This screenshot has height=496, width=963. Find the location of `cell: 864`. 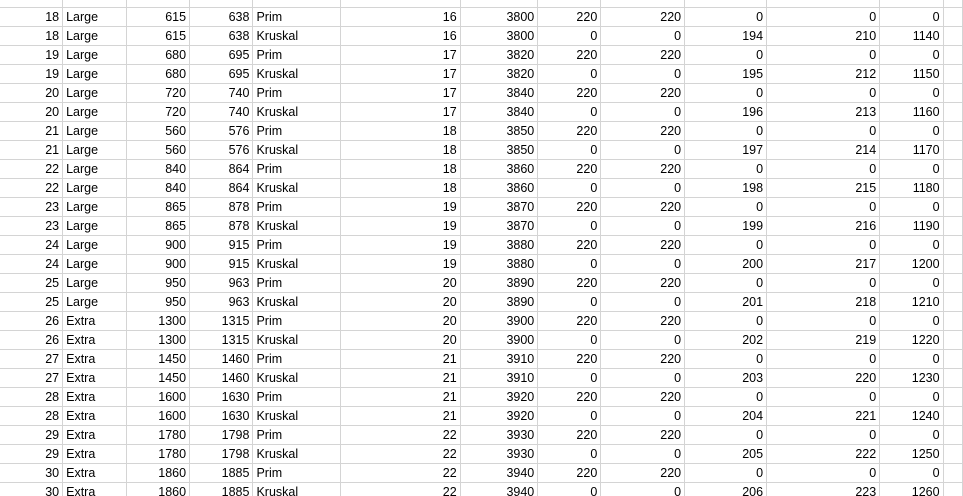

cell: 864 is located at coordinates (221, 169).